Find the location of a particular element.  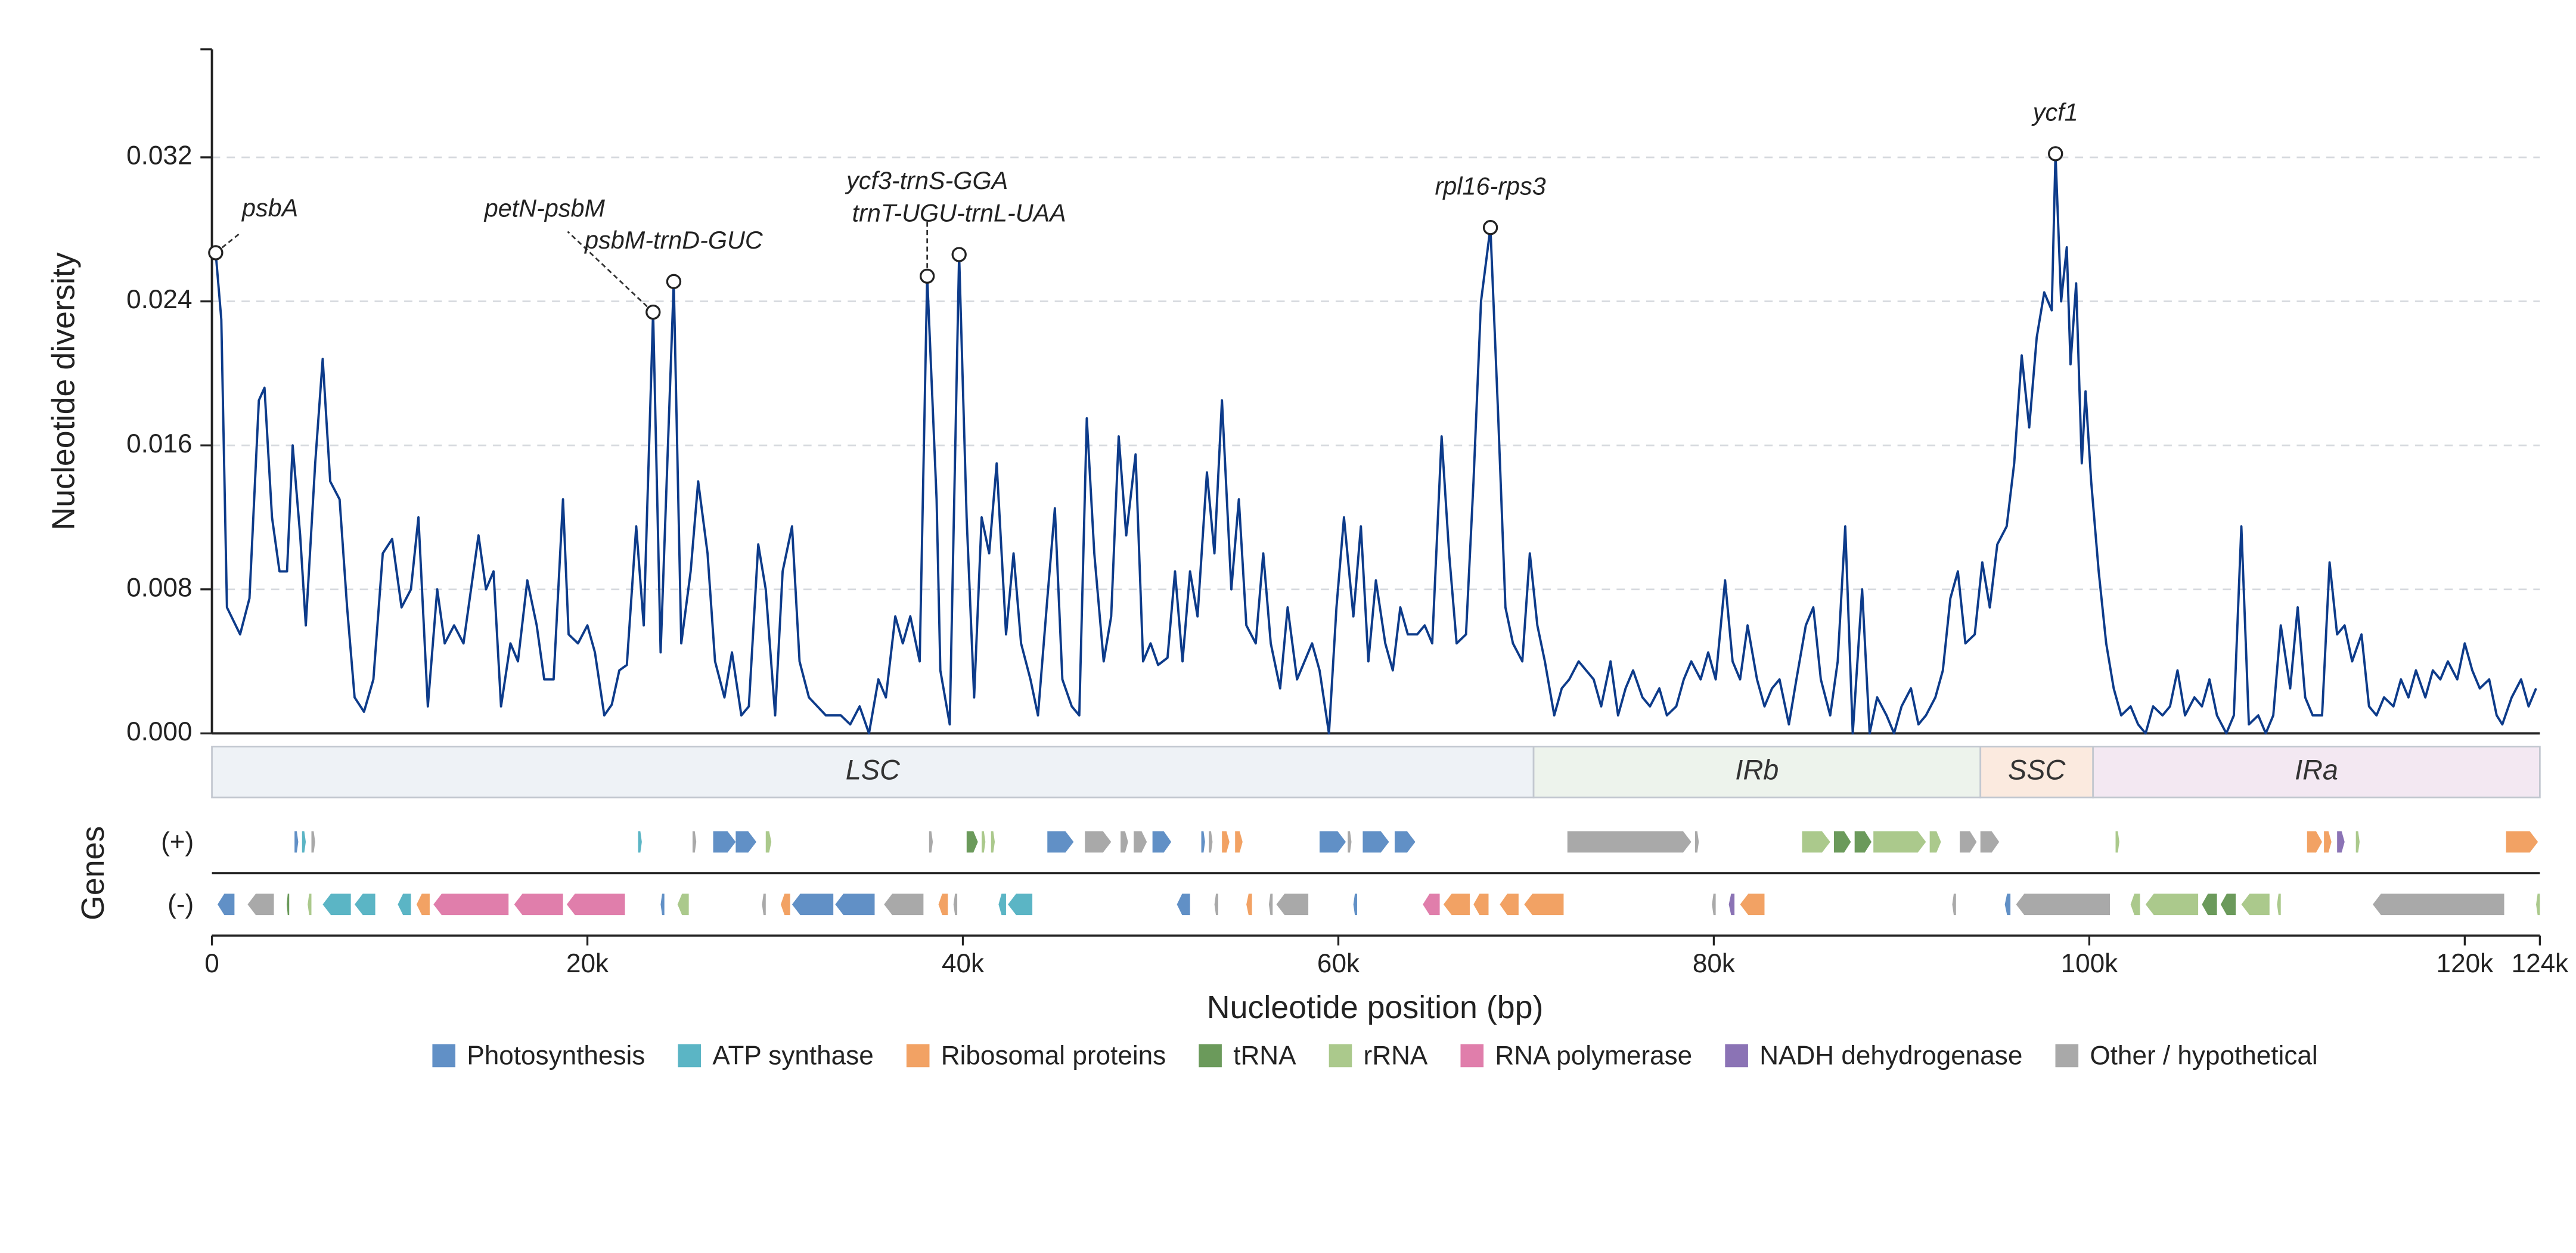

legend-label: Other / hypothetical is located at coordinates (2204, 1055).